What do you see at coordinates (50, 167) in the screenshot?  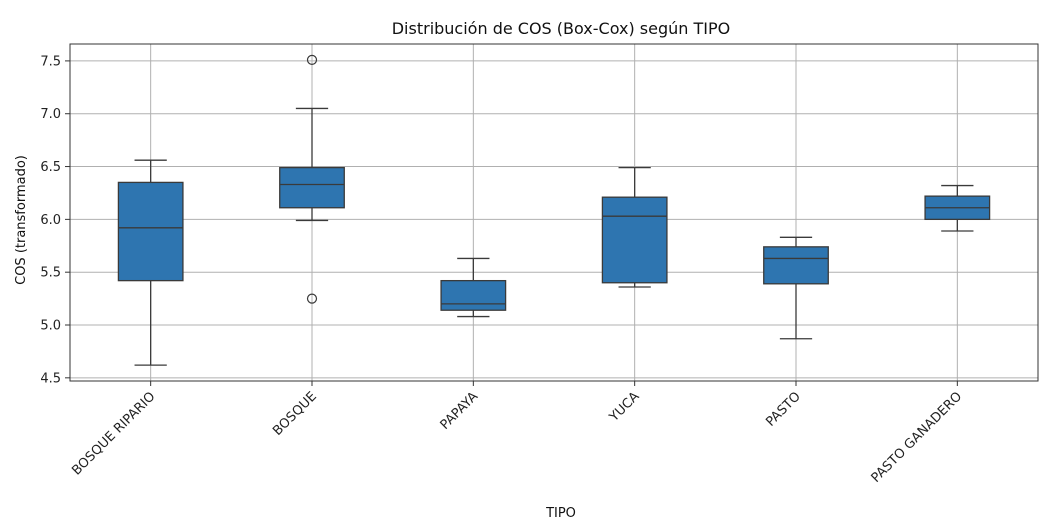 I see `y-tick-label: 6.5` at bounding box center [50, 167].